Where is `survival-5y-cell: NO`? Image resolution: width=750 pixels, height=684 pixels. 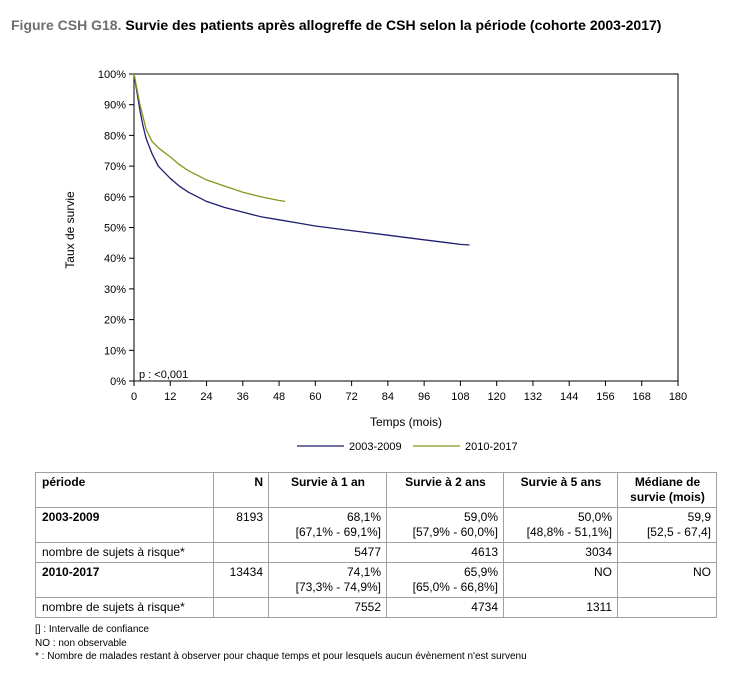
survival-5y-cell: NO is located at coordinates (560, 580).